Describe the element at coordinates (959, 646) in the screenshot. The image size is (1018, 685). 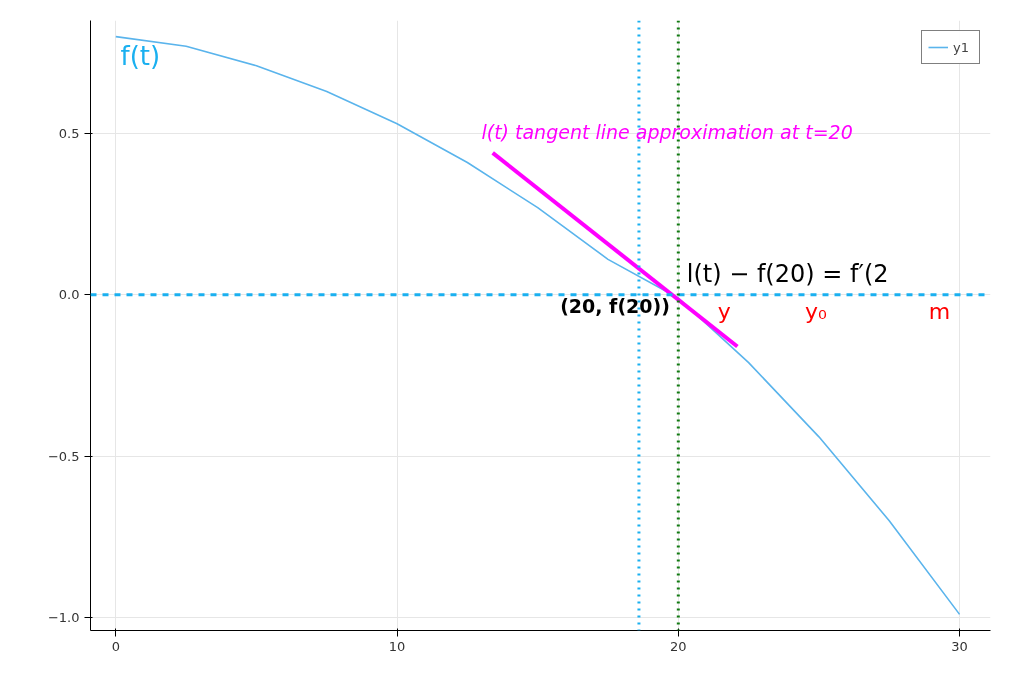
I see `x-tick-label: 30` at that location.